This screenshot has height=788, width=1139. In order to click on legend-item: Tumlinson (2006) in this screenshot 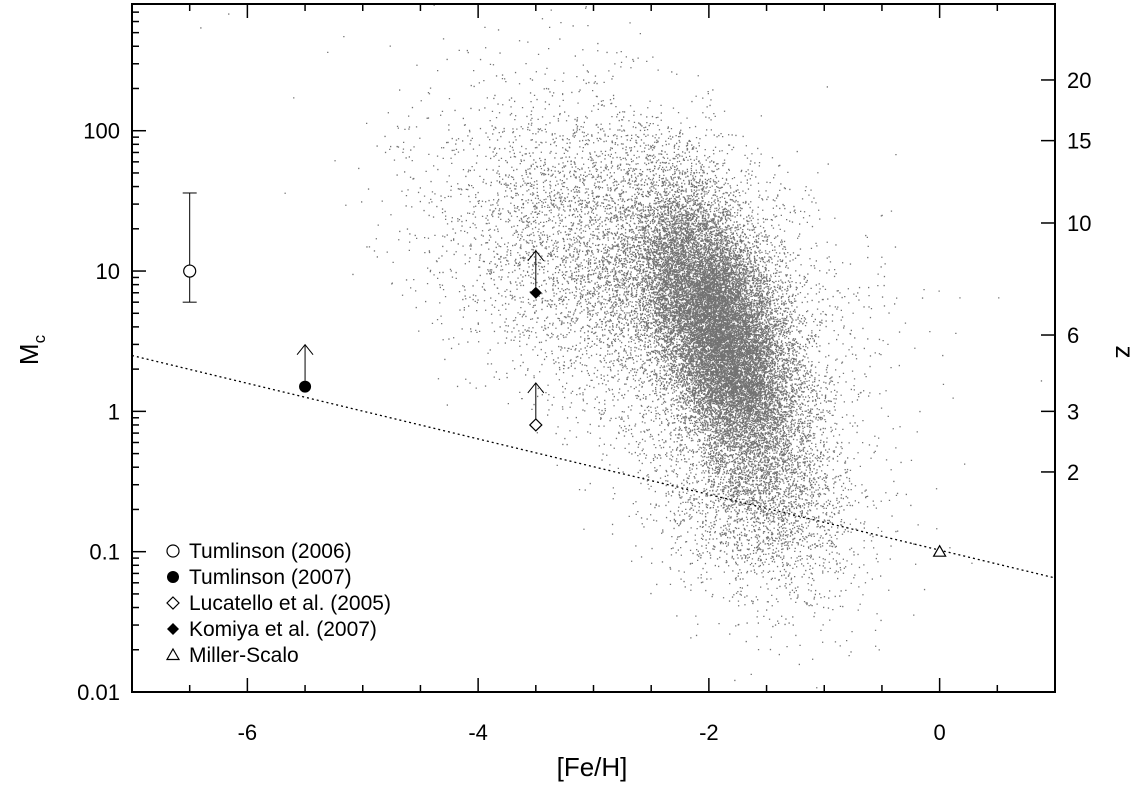, I will do `click(259, 551)`.